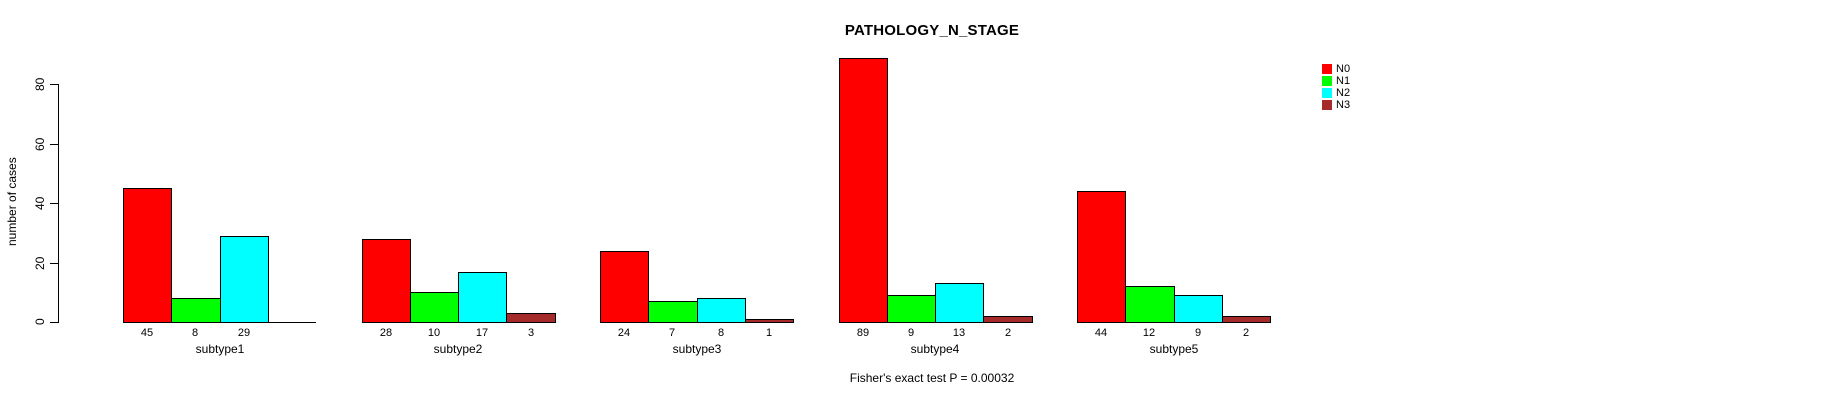  What do you see at coordinates (386, 333) in the screenshot?
I see `bar-value-label: 28` at bounding box center [386, 333].